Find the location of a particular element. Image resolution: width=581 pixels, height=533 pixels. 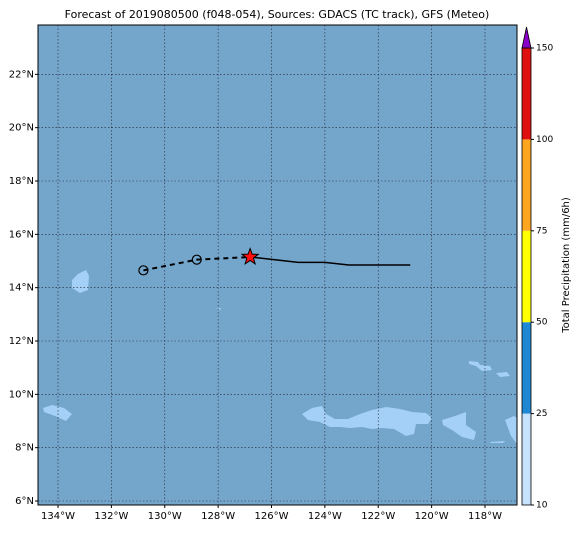

x-tick-label: 126°W is located at coordinates (272, 516).